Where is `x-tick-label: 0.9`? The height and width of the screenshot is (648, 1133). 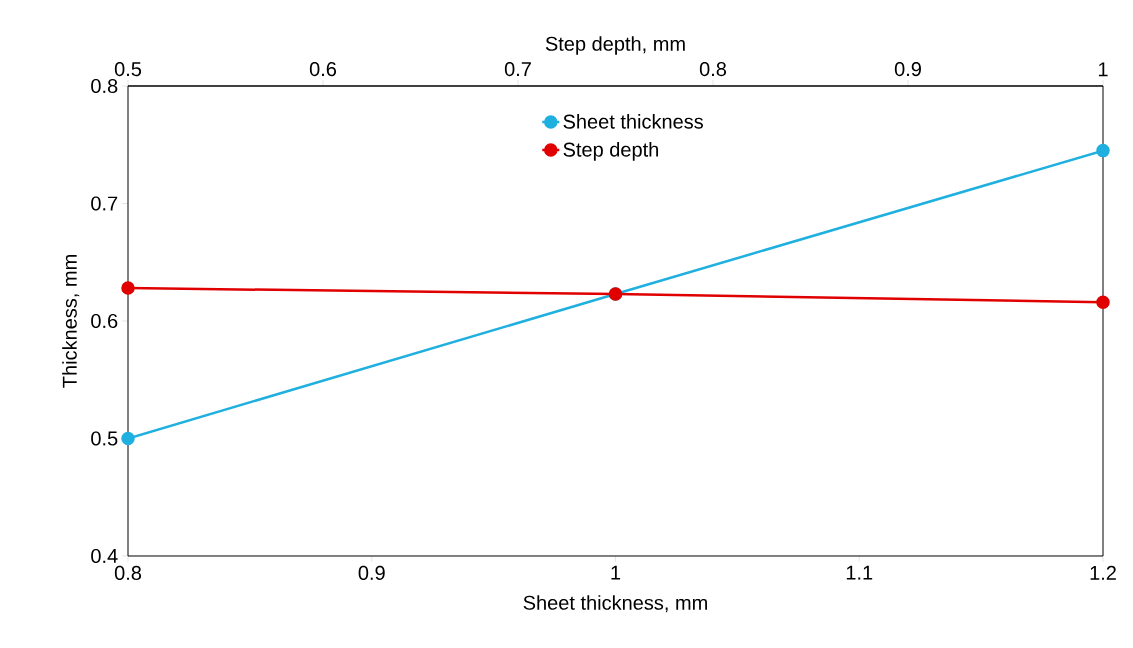
x-tick-label: 0.9 is located at coordinates (371, 572).